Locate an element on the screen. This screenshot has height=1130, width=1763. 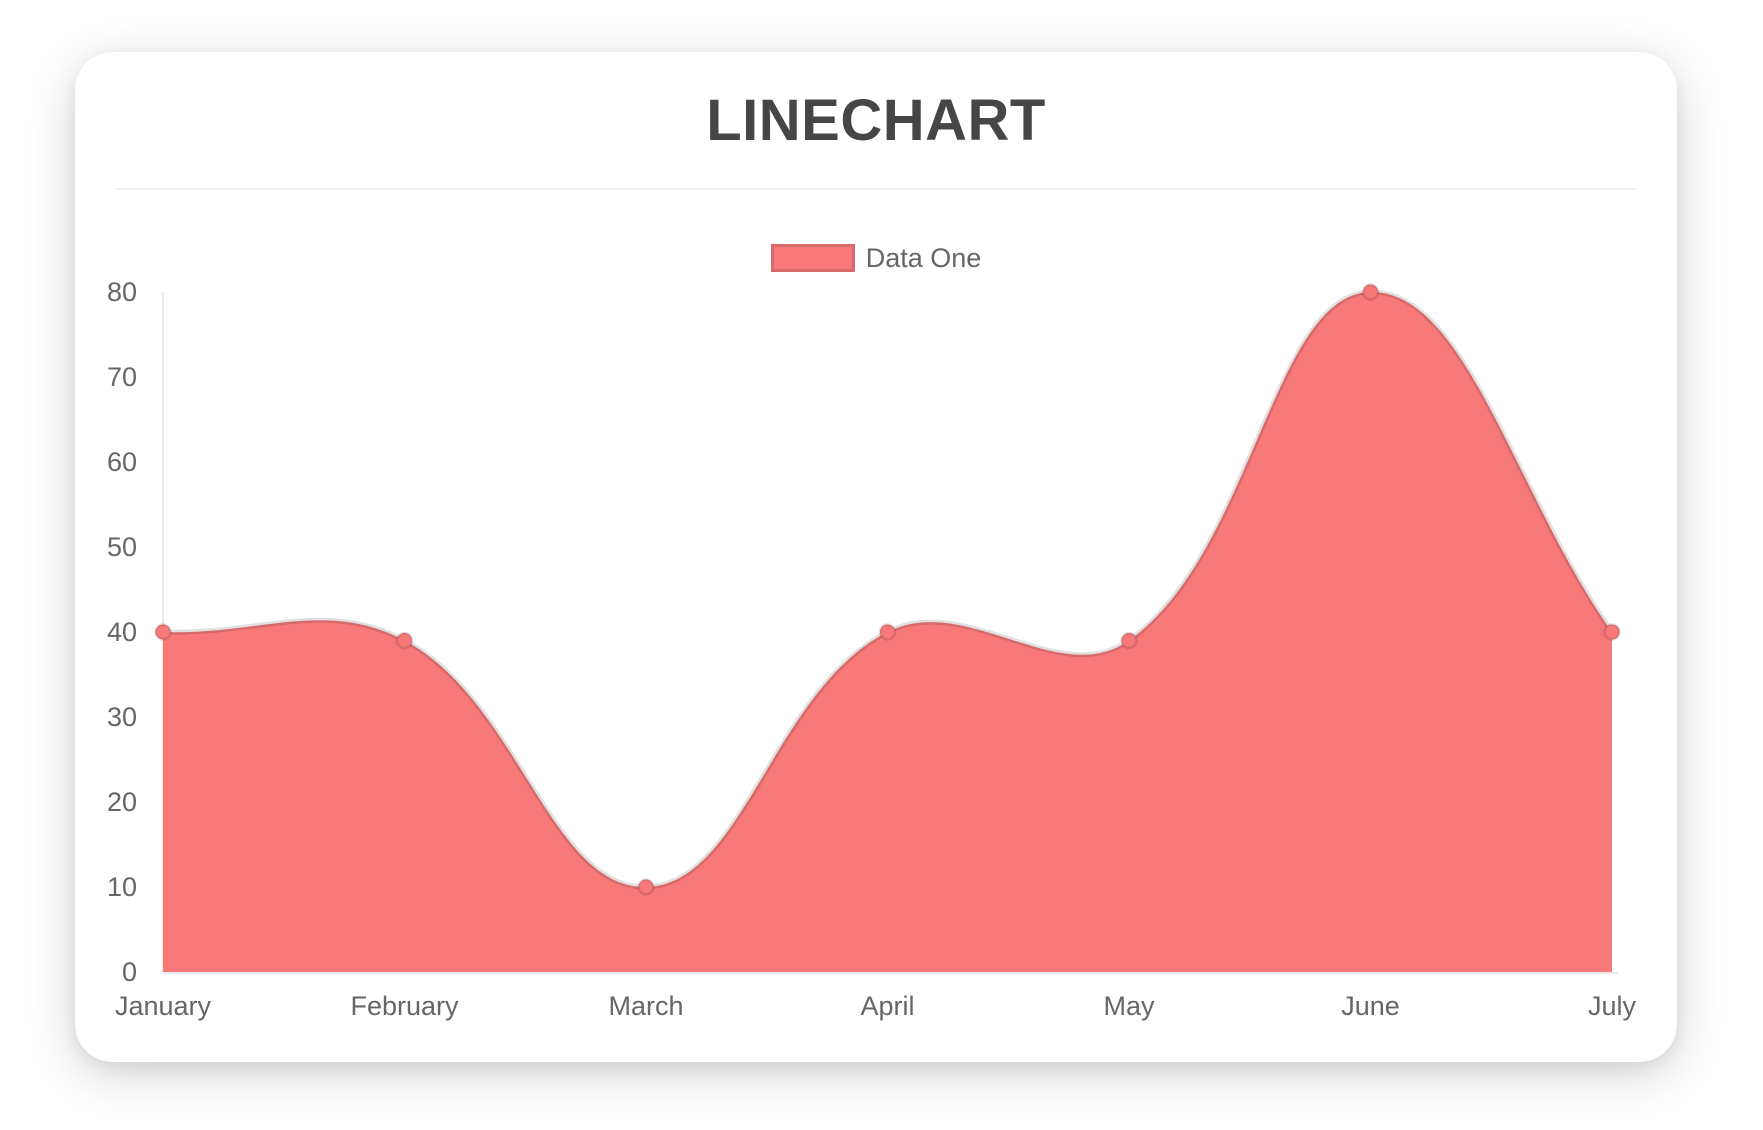
x-tick-label: June is located at coordinates (1370, 1006).